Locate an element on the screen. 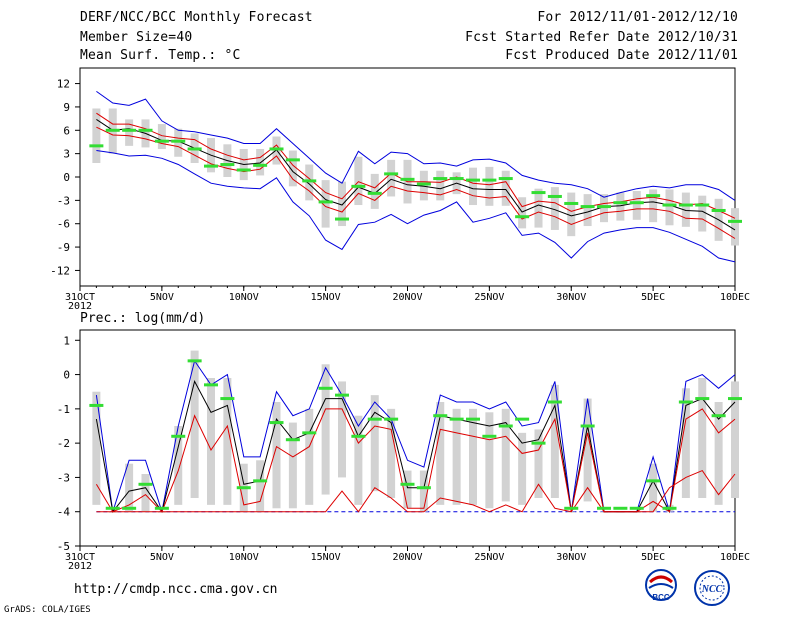 The height and width of the screenshot is (618, 800). temp-y-tick-label: 0 is located at coordinates (66, 177).